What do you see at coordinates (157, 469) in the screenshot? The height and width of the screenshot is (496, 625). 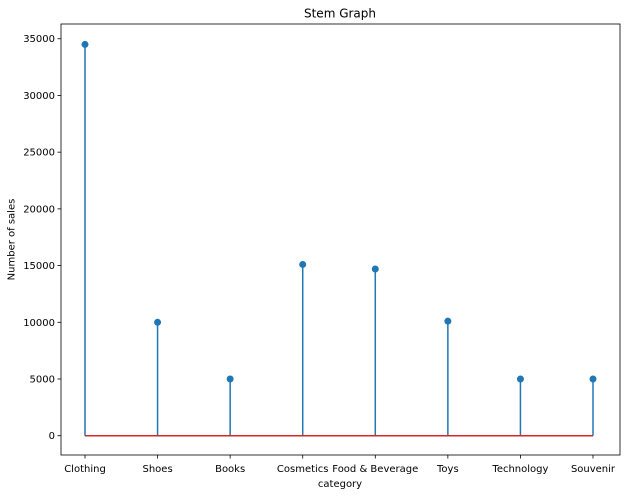 I see `x-tick-label: Shoes` at bounding box center [157, 469].